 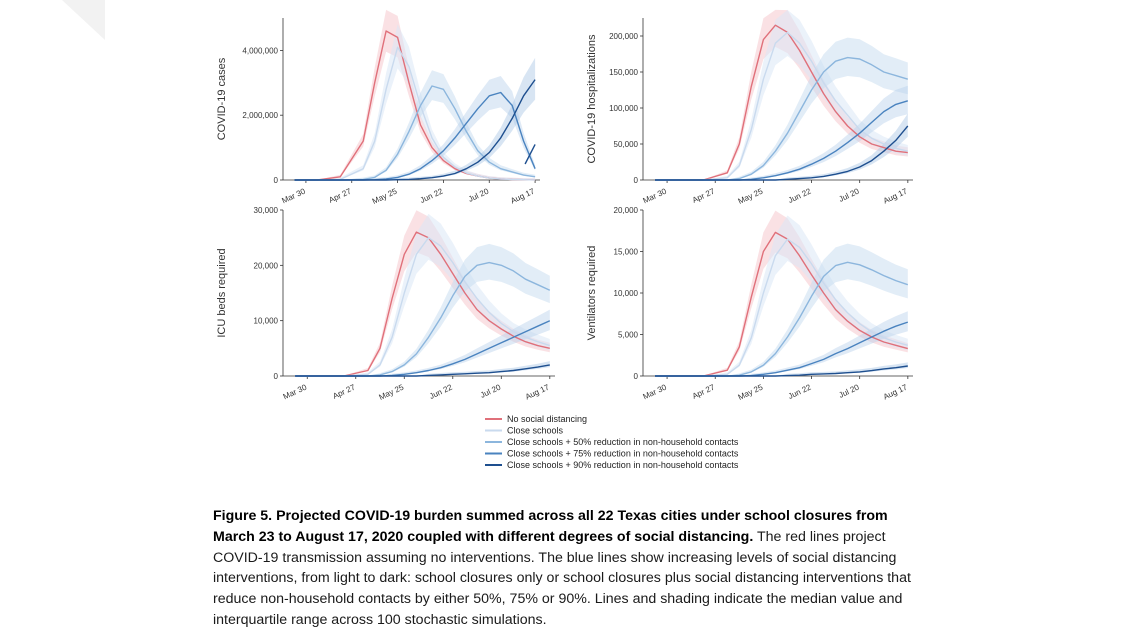 What do you see at coordinates (260, 115) in the screenshot?
I see `y-tick-label: 2,000,000` at bounding box center [260, 115].